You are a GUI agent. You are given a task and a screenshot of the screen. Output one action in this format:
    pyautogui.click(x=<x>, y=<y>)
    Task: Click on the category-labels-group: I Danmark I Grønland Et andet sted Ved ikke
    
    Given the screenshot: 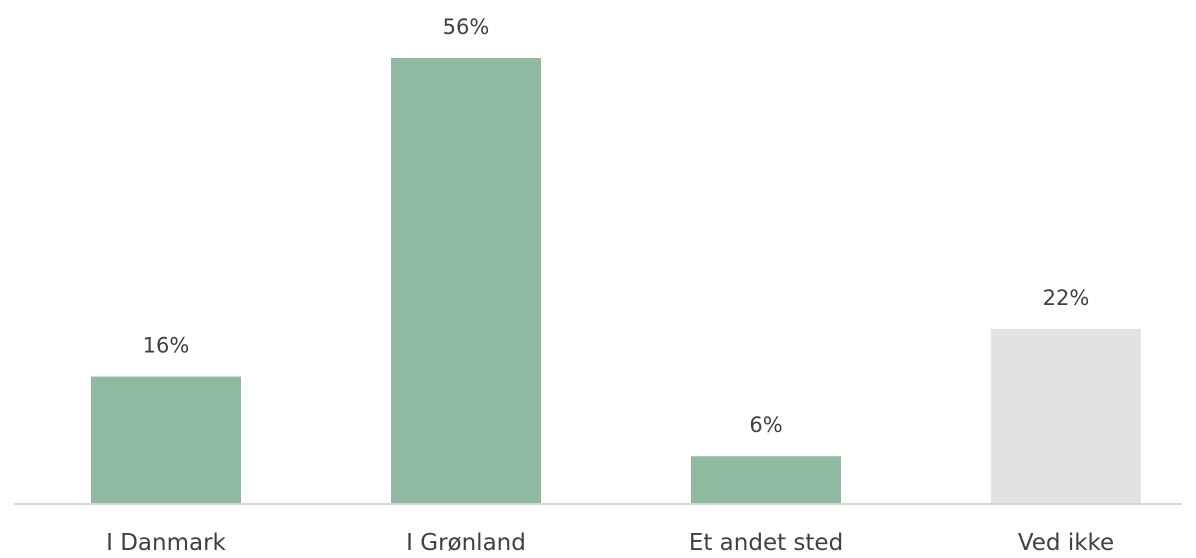 What is the action you would take?
    pyautogui.click(x=610, y=543)
    